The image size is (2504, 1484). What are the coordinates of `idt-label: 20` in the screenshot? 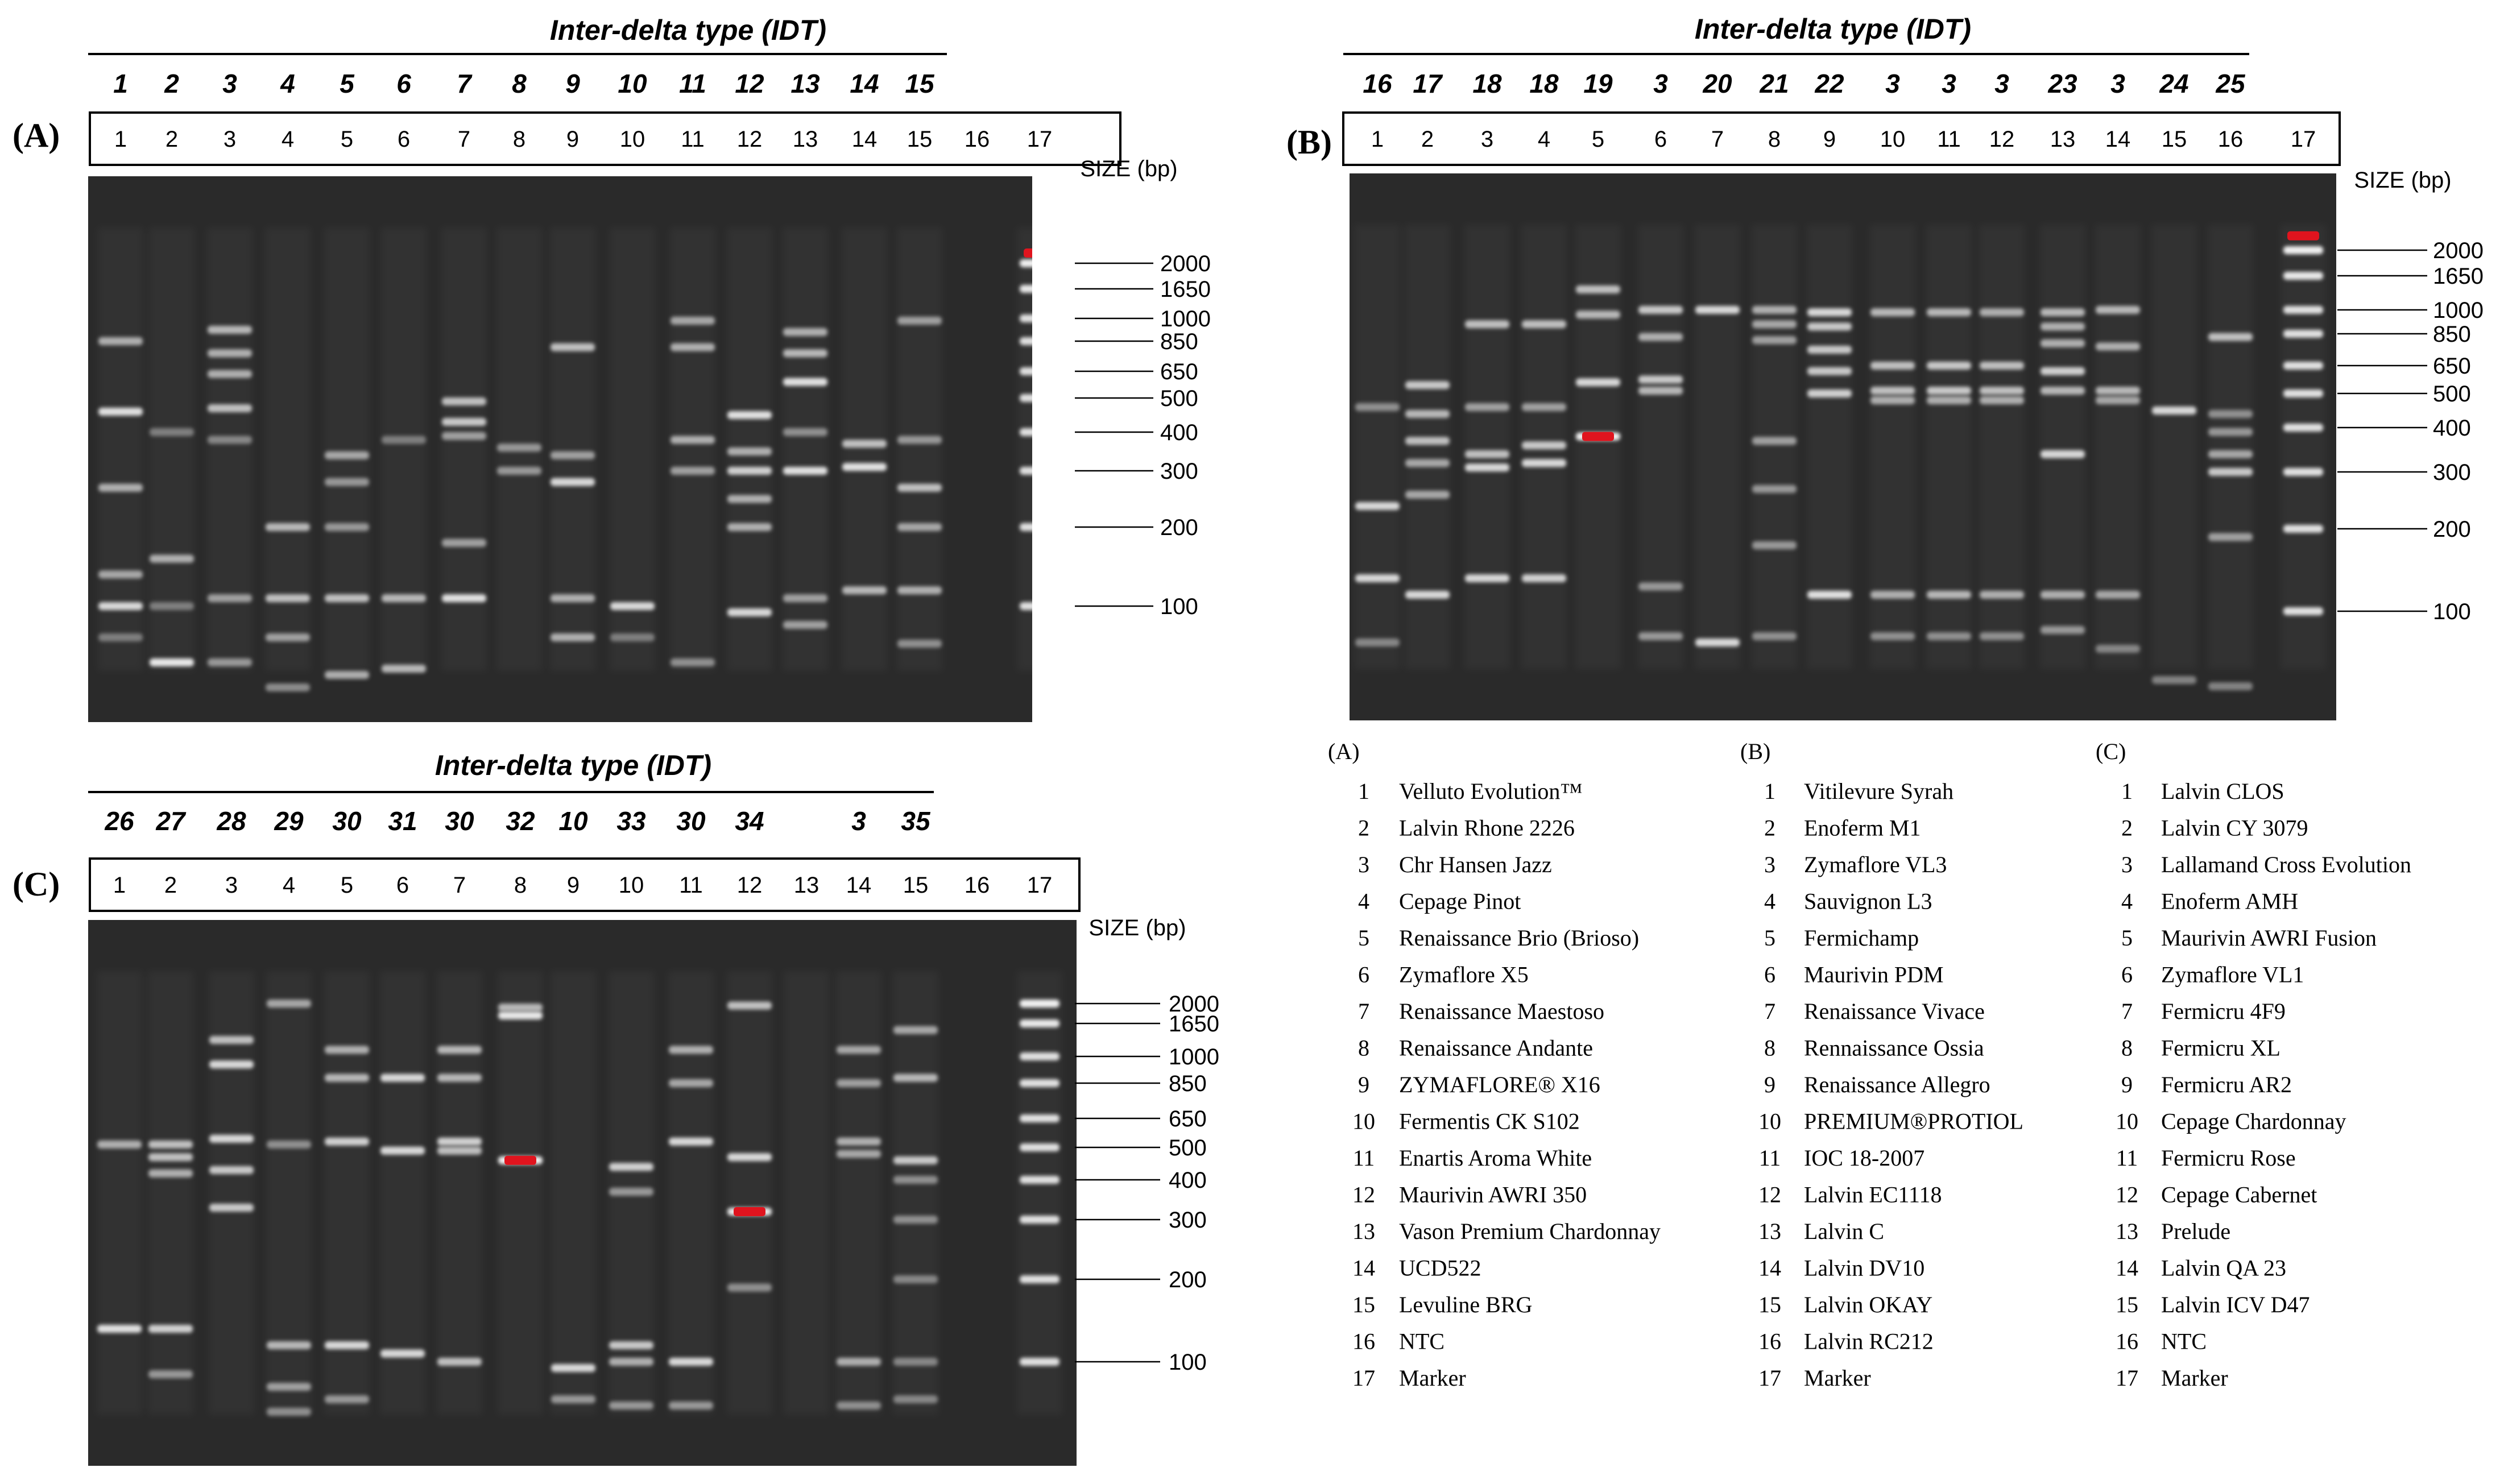 It's located at (1717, 84).